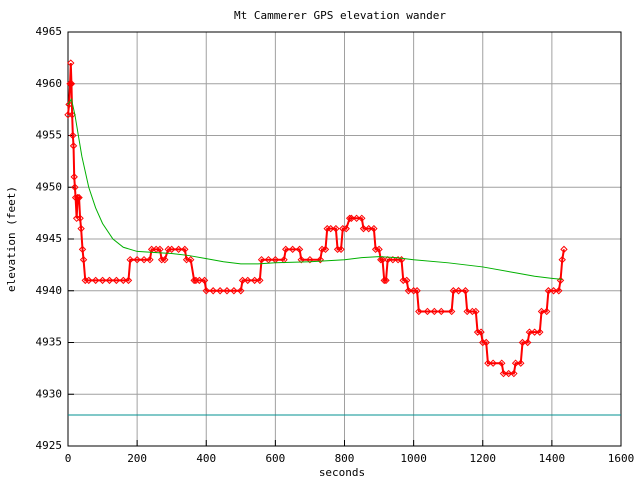 This screenshot has height=480, width=640. What do you see at coordinates (340, 15) in the screenshot?
I see `chart-title: Mt Cammerer GPS elevation wander` at bounding box center [340, 15].